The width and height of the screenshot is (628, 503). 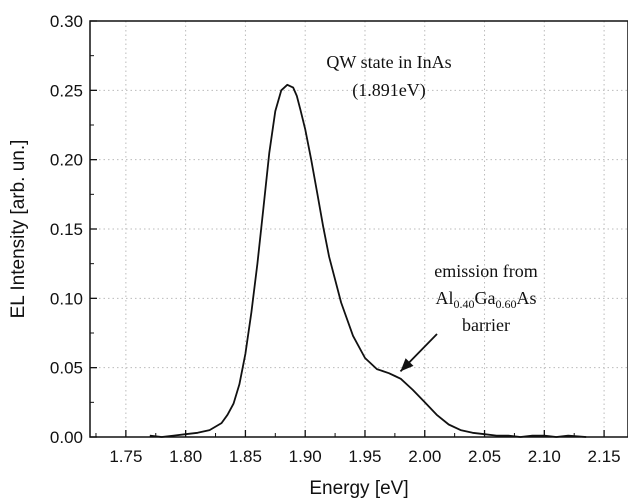 What do you see at coordinates (388, 76) in the screenshot?
I see `peak-annotation: QW state in InAs (1.891eV)` at bounding box center [388, 76].